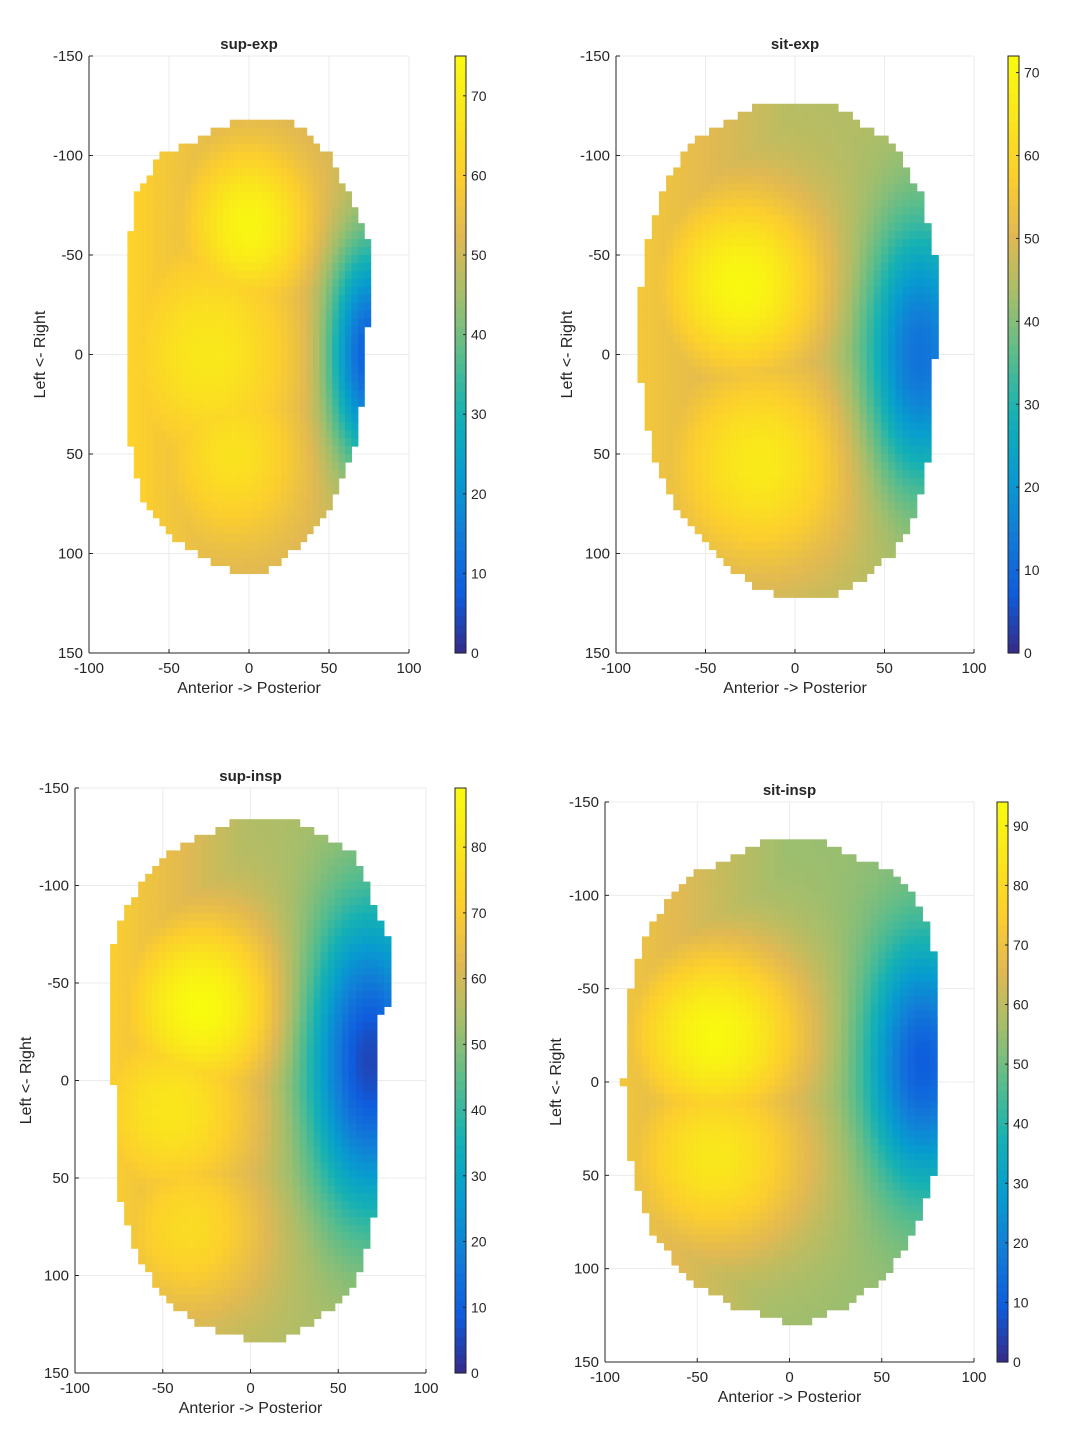  Describe the element at coordinates (595, 156) in the screenshot. I see `y-tick-label: -100` at that location.